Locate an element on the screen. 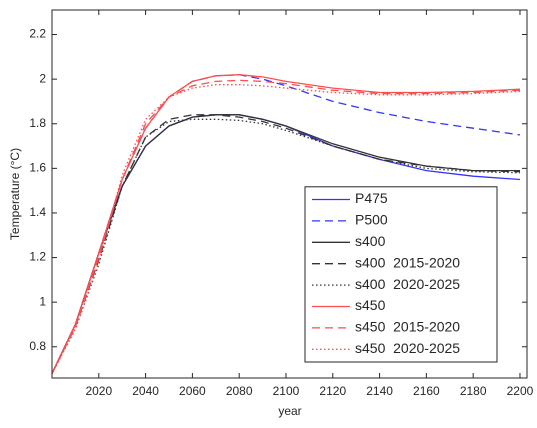 The height and width of the screenshot is (428, 537). legend-label: s450 is located at coordinates (370, 305).